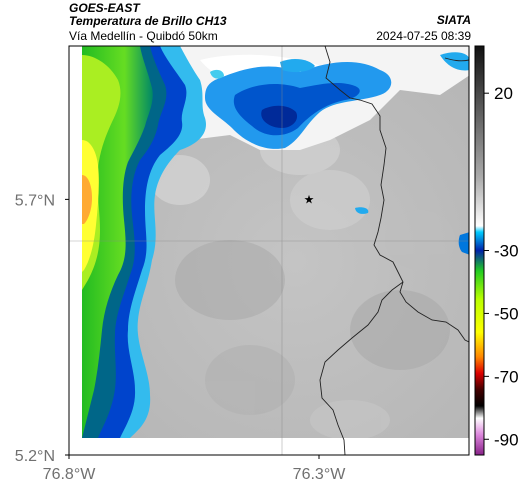  I want to click on x-tick-label: 76.8°W, so click(70, 474).